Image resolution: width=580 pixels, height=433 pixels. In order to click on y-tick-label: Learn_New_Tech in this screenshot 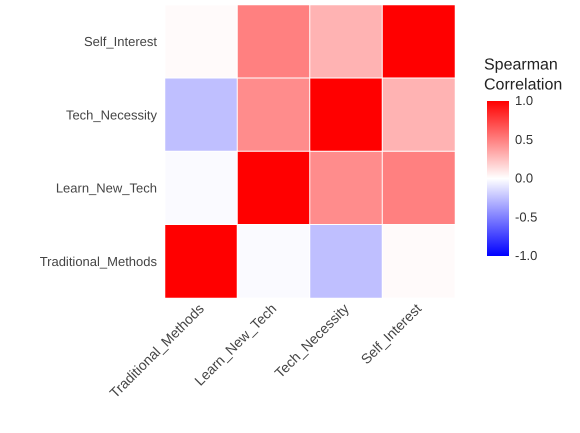, I will do `click(106, 188)`.